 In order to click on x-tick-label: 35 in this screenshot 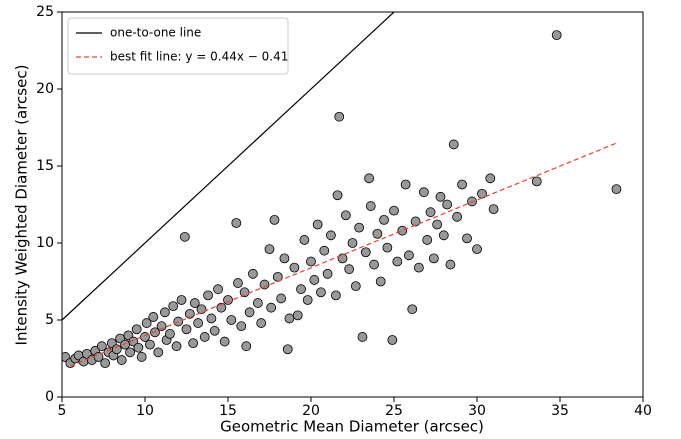, I will do `click(560, 411)`.